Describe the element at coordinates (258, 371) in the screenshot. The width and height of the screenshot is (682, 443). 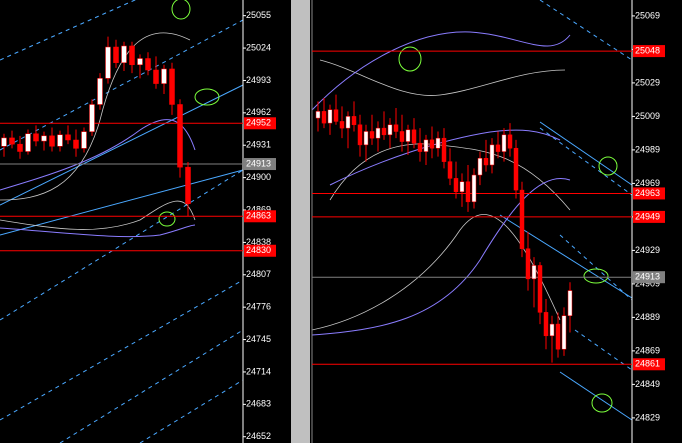
I see `y-tick-label: 24714` at that location.